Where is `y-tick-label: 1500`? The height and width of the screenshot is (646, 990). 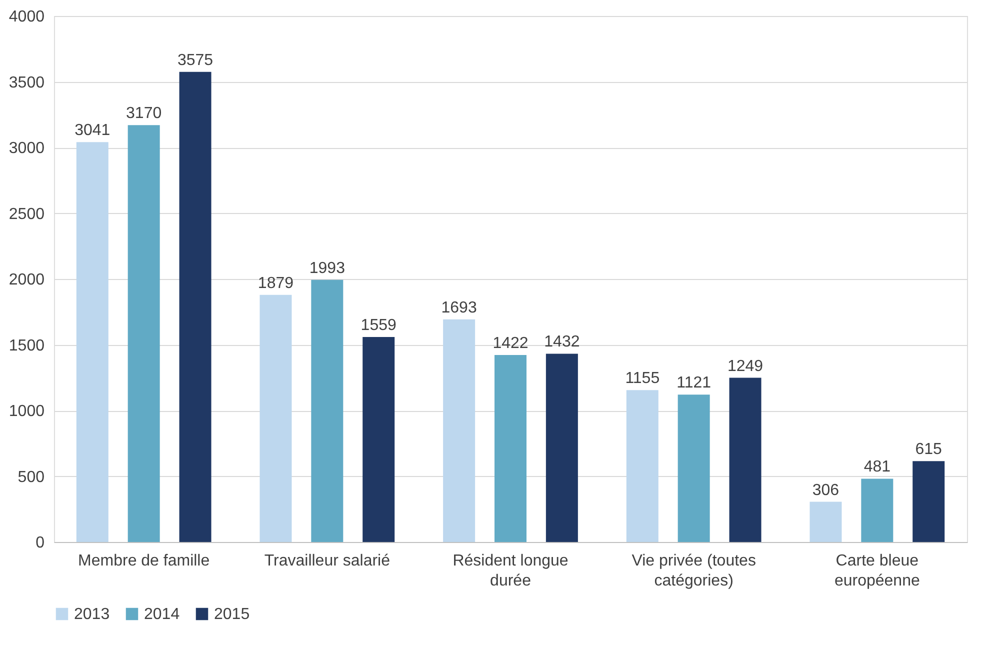
y-tick-label: 1500 is located at coordinates (26, 345).